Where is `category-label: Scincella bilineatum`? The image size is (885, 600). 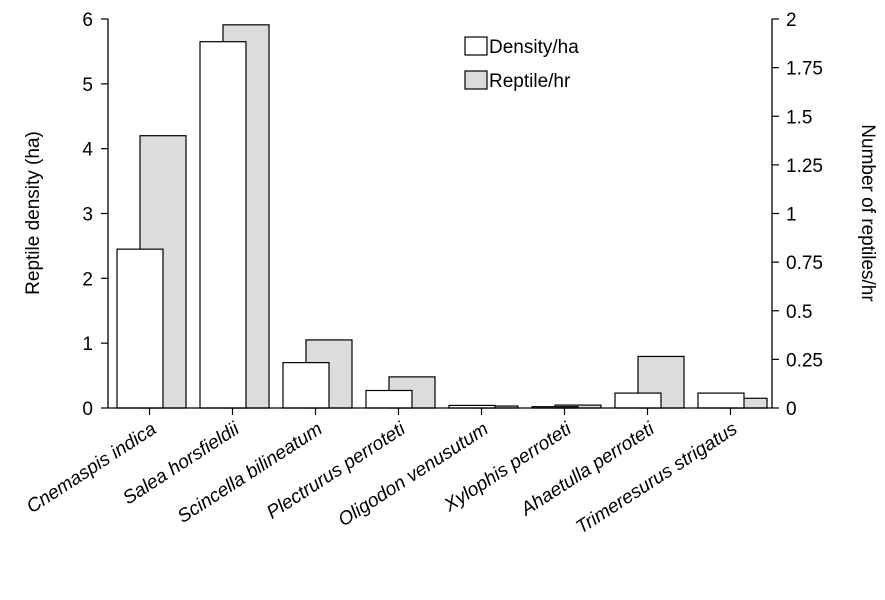
category-label: Scincella bilineatum is located at coordinates (250, 473).